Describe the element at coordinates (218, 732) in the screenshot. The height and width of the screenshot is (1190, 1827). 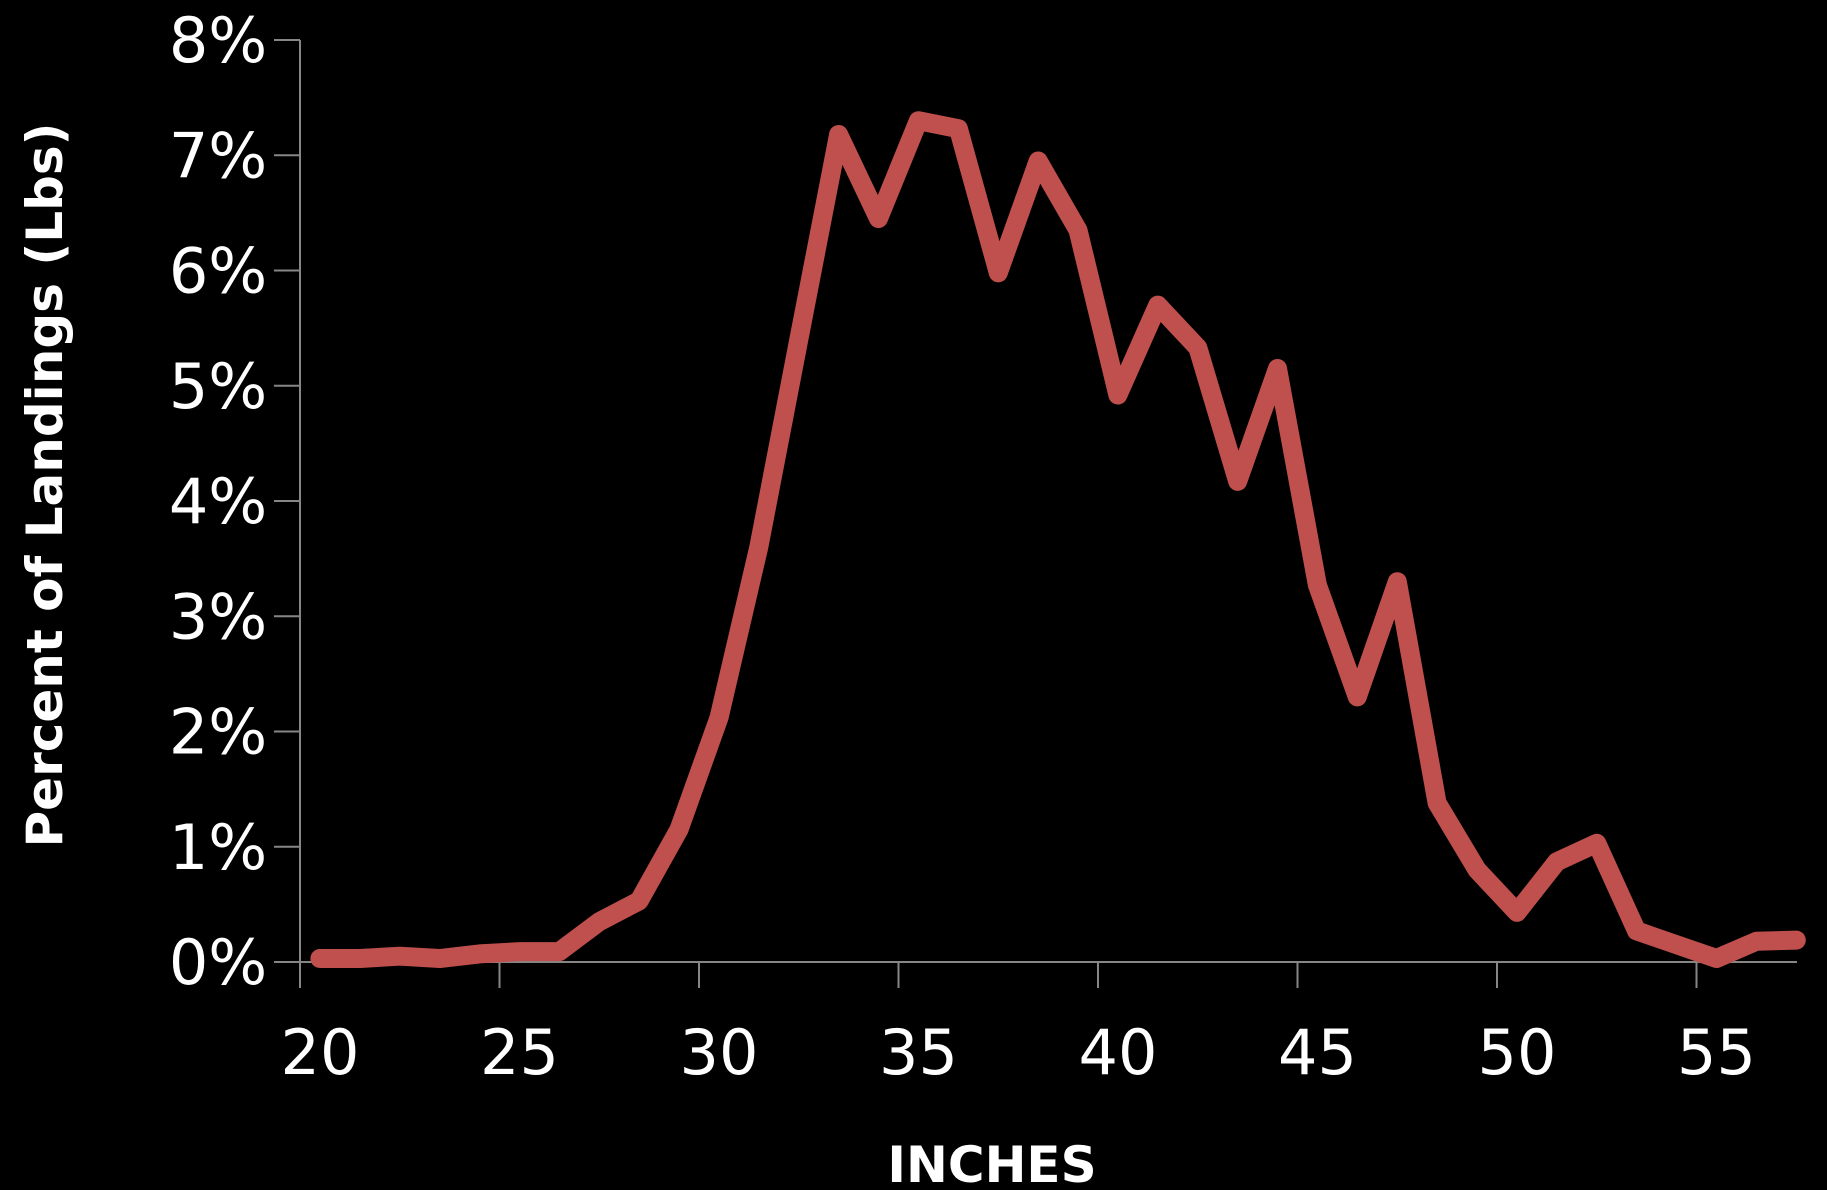
I see `y-tick-label: 2%` at that location.